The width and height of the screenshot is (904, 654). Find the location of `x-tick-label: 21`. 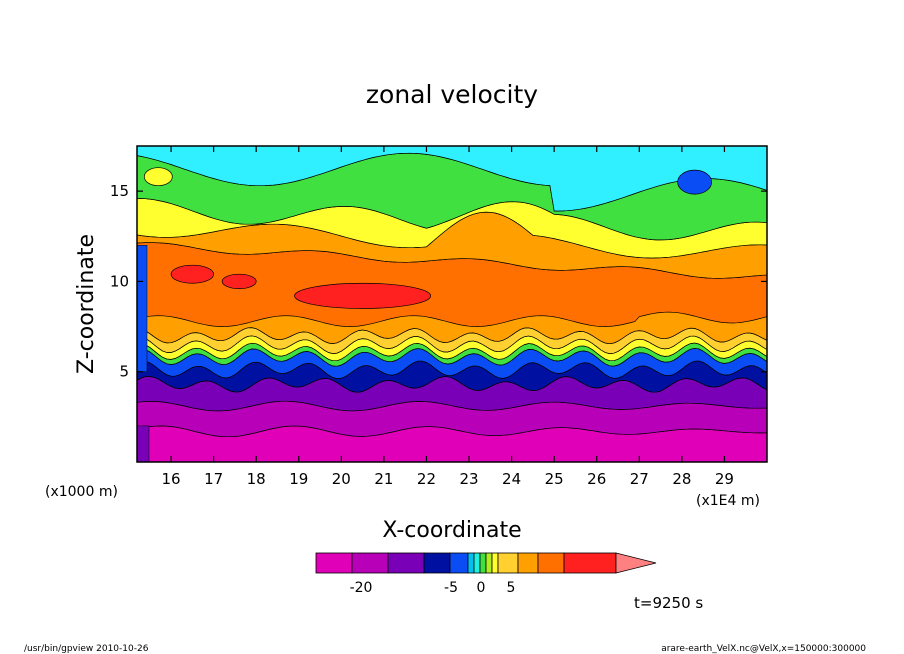

x-tick-label: 21 is located at coordinates (383, 479).